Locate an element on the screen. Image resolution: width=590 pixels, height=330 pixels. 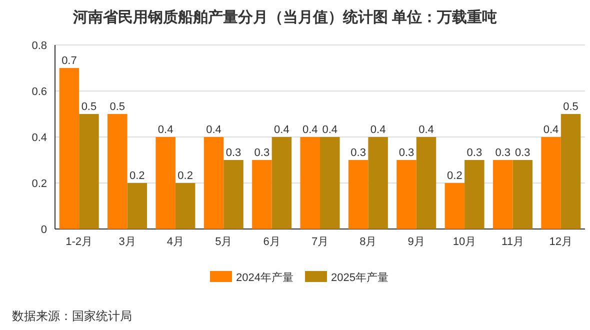
x-tick-label: 11月 is located at coordinates (513, 242).